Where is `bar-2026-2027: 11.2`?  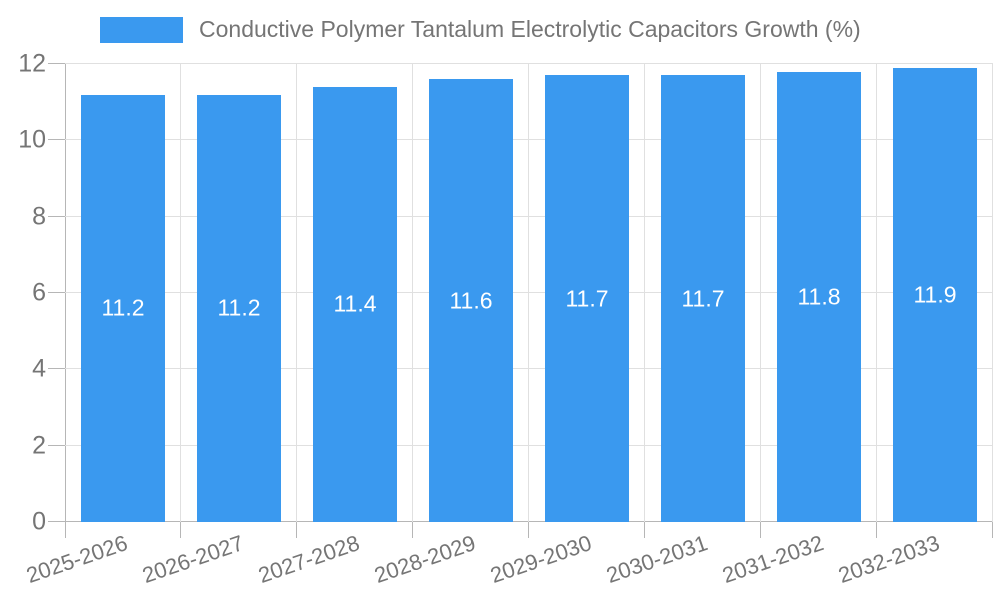 bar-2026-2027: 11.2 is located at coordinates (239, 308).